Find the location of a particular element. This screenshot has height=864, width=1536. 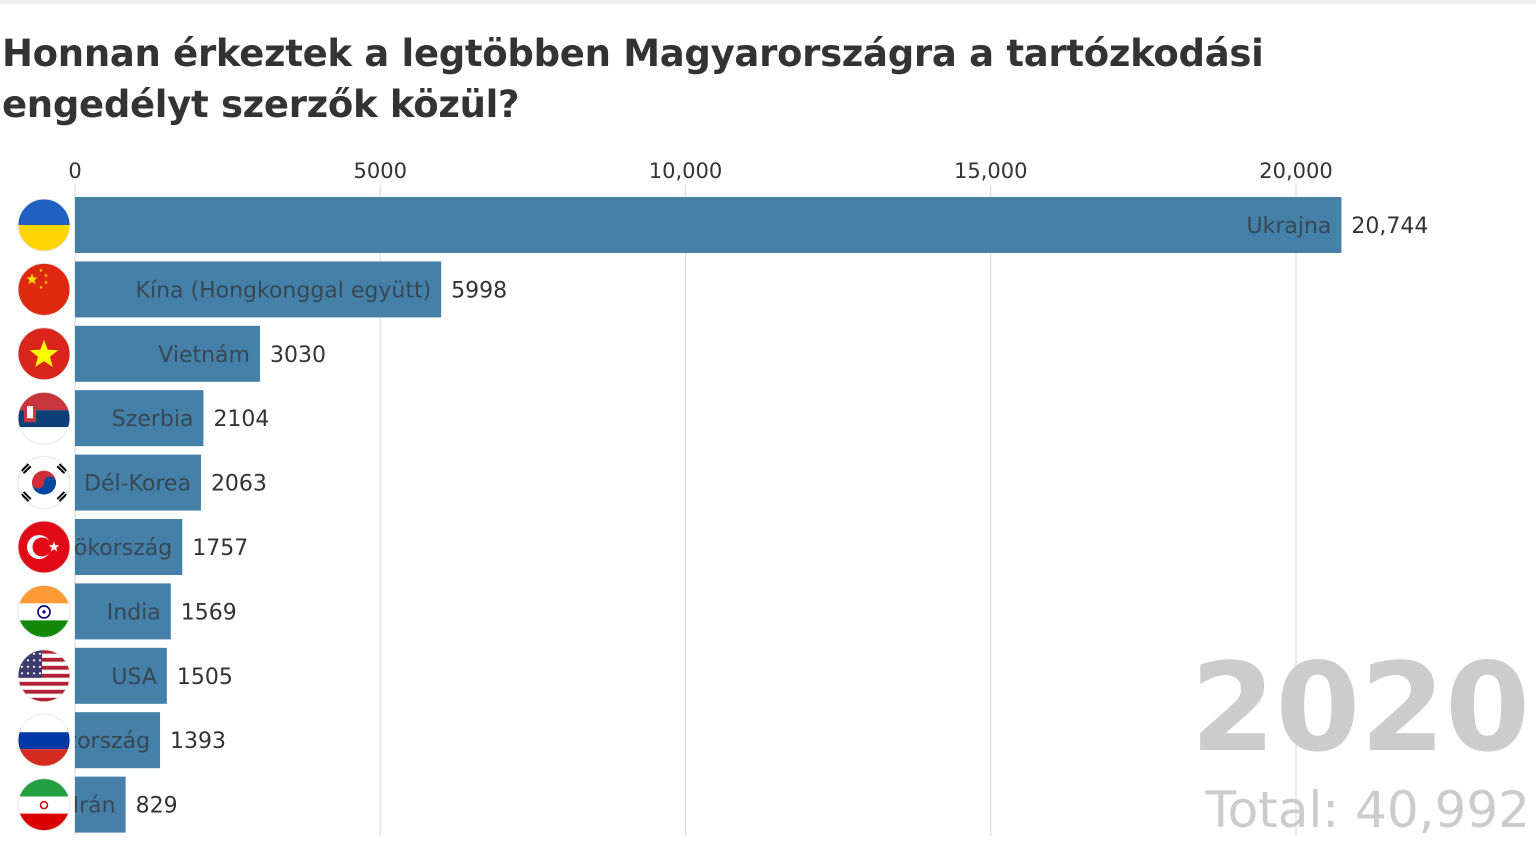

vietnam-flag-icon is located at coordinates (44, 354).